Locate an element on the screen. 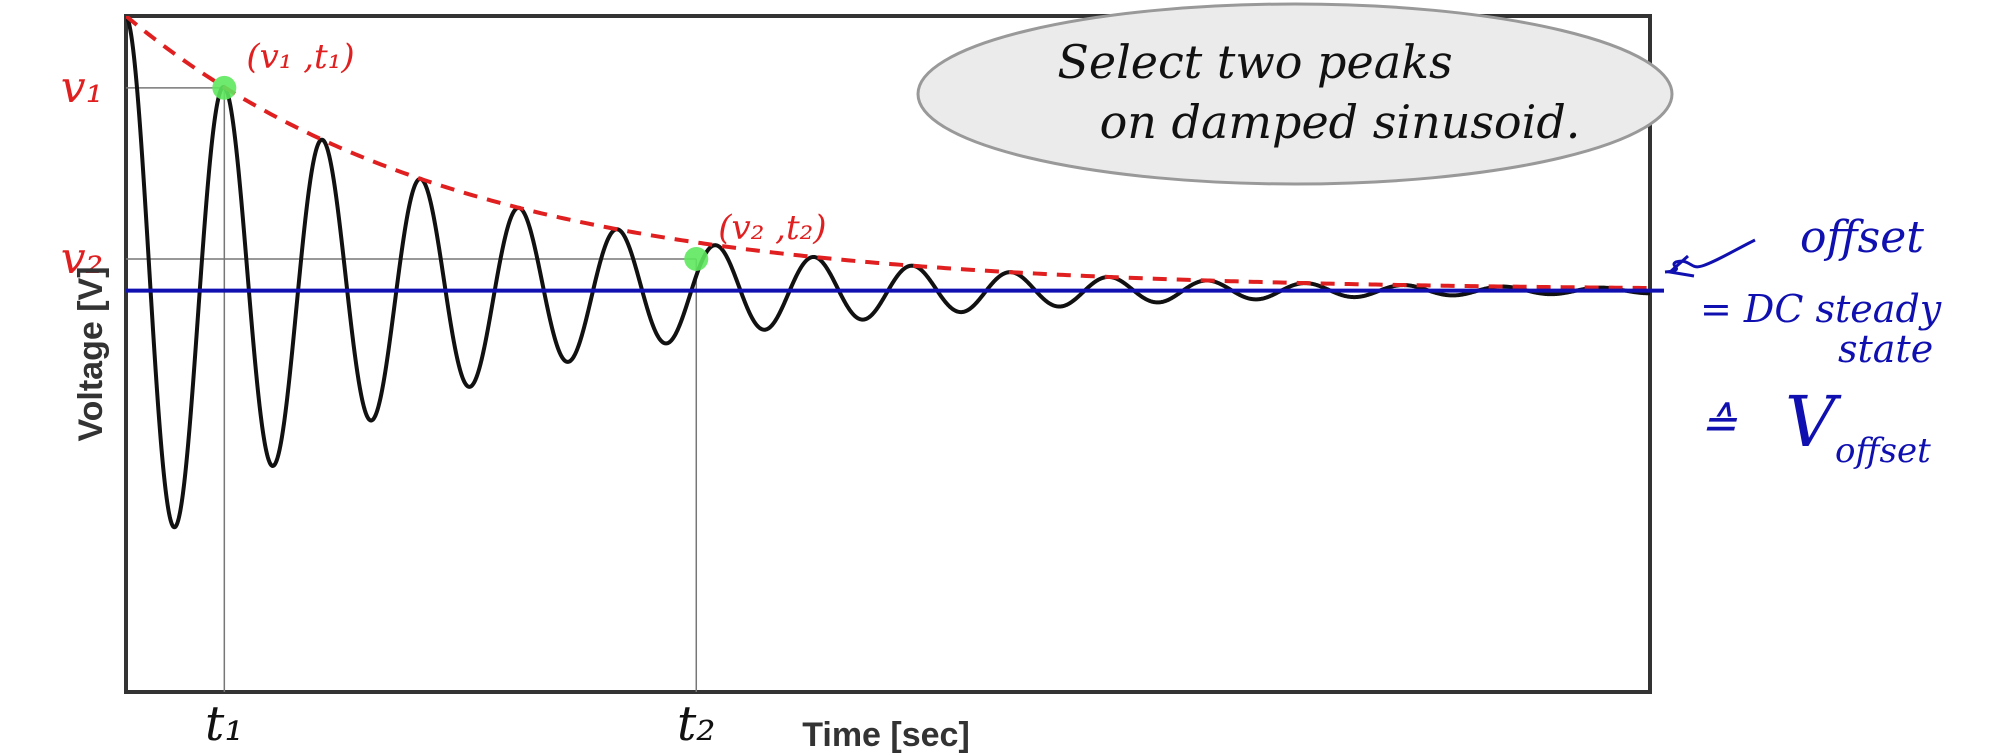  peak-1-label: (v₁ ,t₁) is located at coordinates (300, 57).